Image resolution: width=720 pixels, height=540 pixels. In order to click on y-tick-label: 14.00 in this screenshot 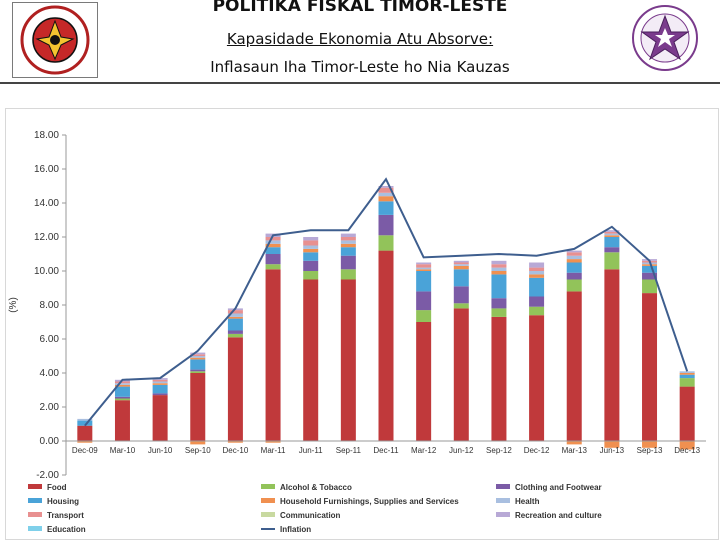, I will do `click(46, 203)`.